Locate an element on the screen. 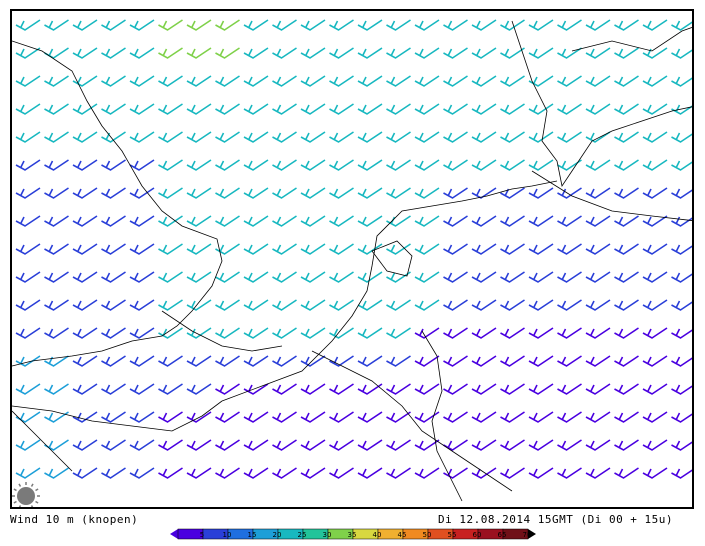  wind-speed-legend: 5 10 15 20 25 30 35 40 45 50 55 60 65 70 is located at coordinates (353, 534).